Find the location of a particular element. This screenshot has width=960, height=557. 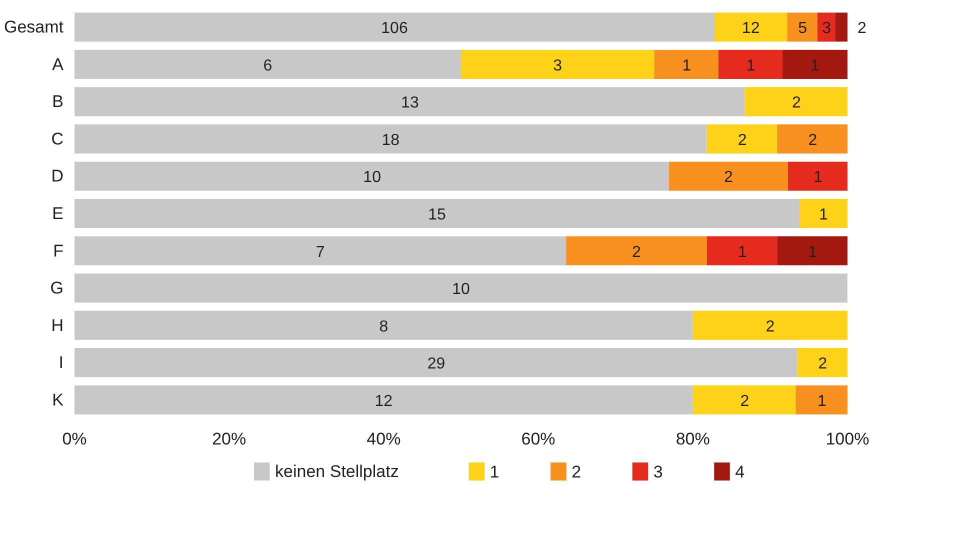

x-tick-label: 40% is located at coordinates (383, 439).